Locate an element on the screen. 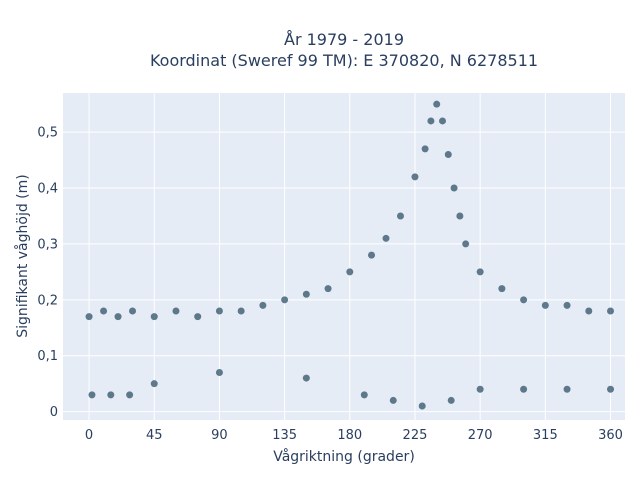  x-axis-title: Vågriktning (grader) is located at coordinates (344, 456).